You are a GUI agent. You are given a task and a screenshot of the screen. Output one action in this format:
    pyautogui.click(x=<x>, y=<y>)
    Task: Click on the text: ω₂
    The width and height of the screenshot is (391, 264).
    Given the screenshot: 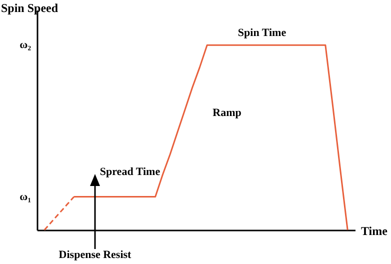 What is the action you would take?
    pyautogui.click(x=26, y=45)
    